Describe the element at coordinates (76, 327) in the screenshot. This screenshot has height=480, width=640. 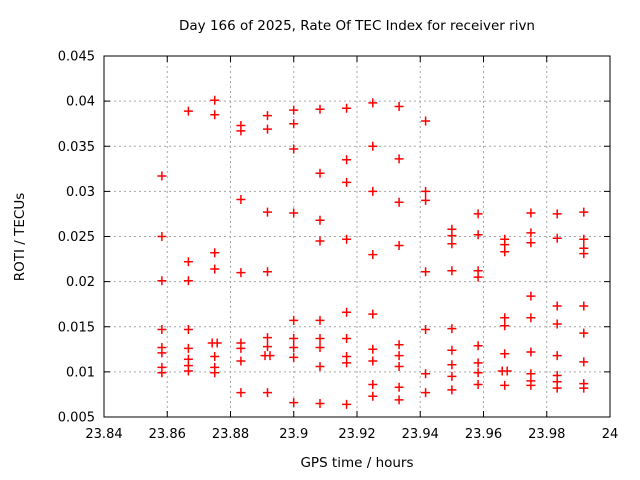
I see `y-tick-label: 0.015` at that location.